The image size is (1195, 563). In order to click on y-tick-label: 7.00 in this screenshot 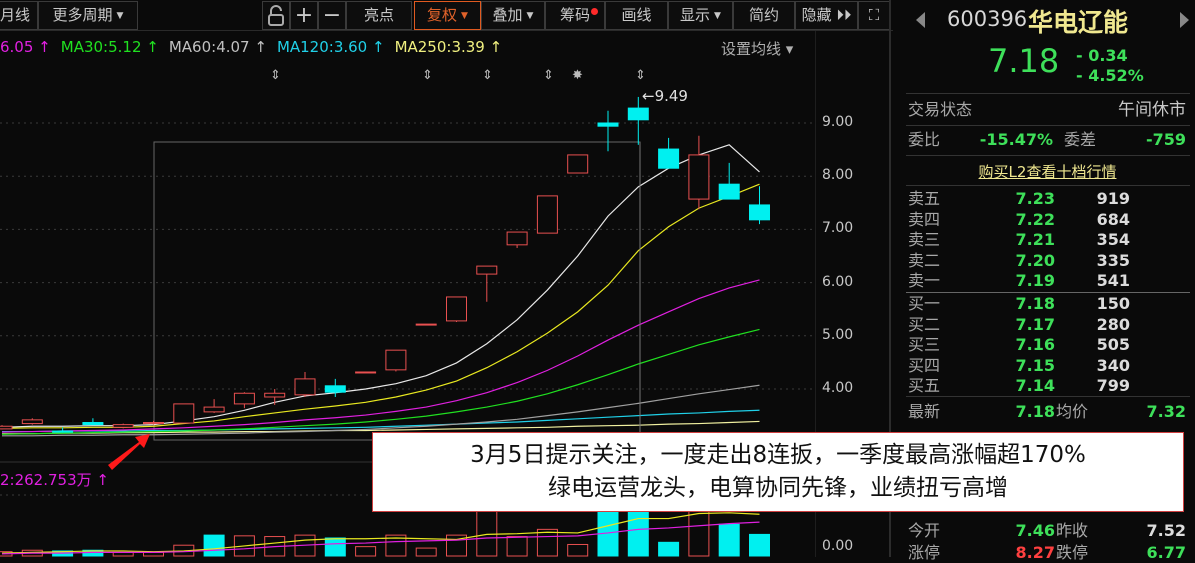, I will do `click(838, 228)`.